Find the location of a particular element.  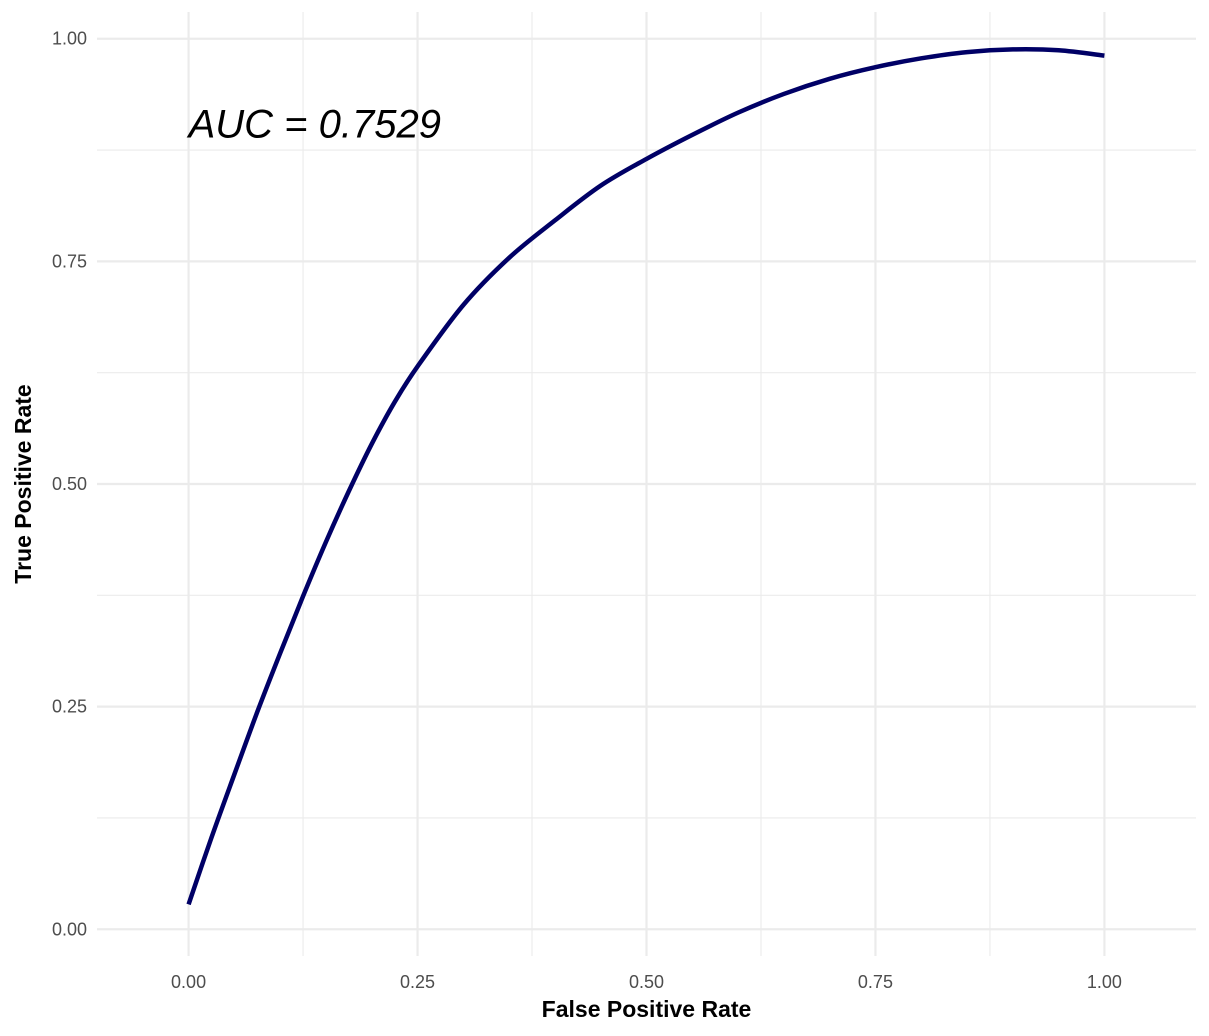

y-tick-label: 0.25 is located at coordinates (69, 707).